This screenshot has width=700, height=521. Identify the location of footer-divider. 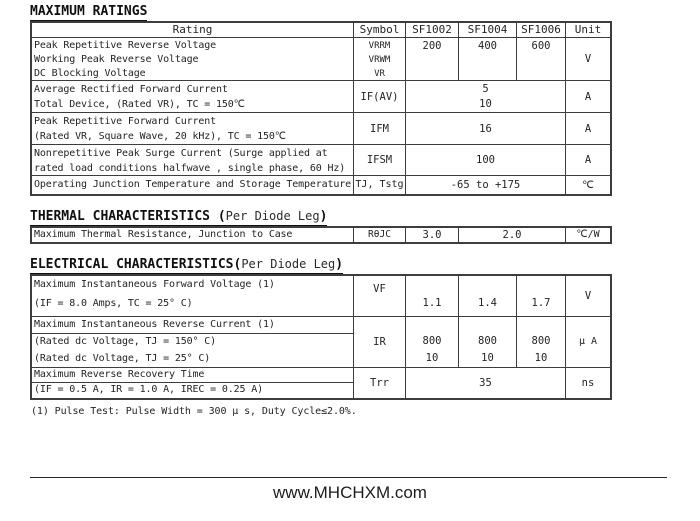
(348, 477).